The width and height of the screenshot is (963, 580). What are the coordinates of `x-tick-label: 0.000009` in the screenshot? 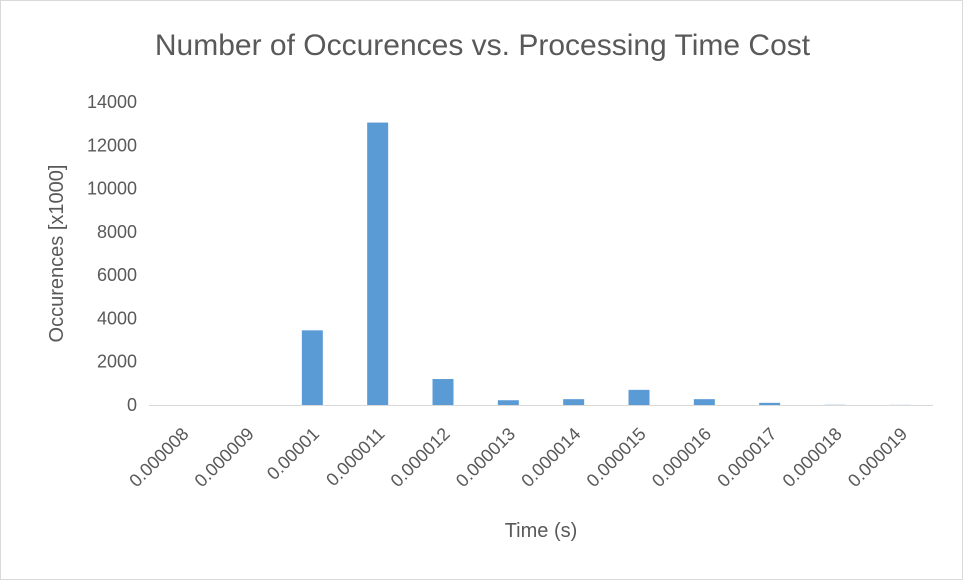 It's located at (224, 457).